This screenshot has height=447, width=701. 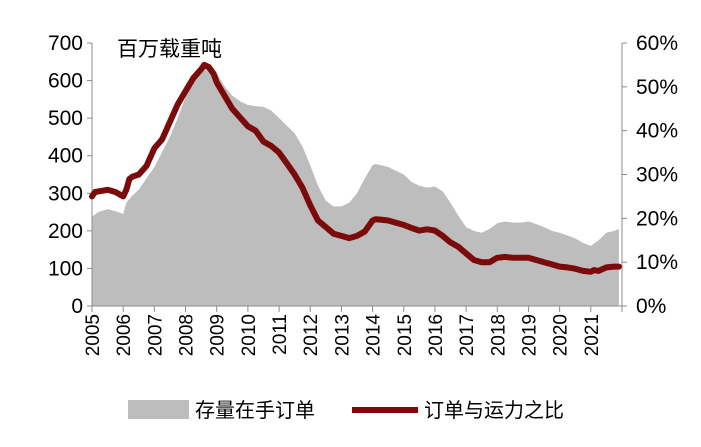 What do you see at coordinates (467, 335) in the screenshot?
I see `x-axis-year-label: 2017` at bounding box center [467, 335].